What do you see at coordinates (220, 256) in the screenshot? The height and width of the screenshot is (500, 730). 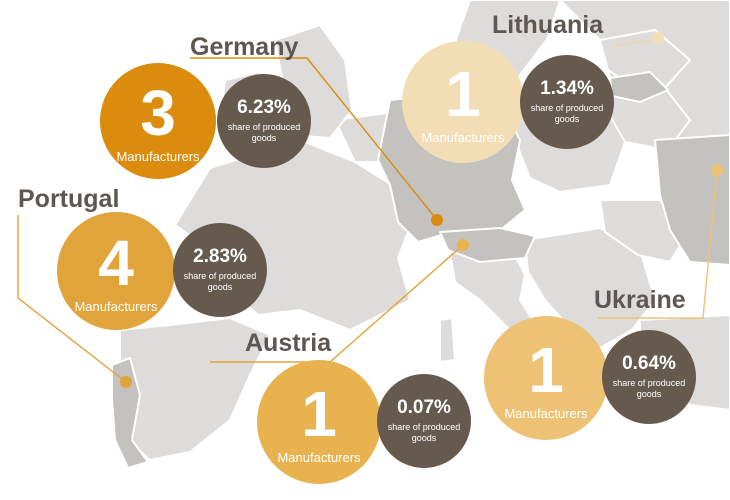 I see `portugal-share-value: 2.83%` at bounding box center [220, 256].